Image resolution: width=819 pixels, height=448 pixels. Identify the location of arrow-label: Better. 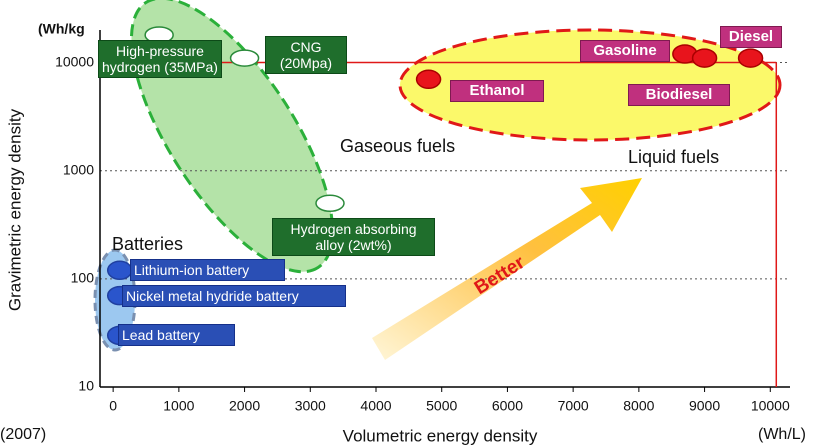
(500, 275).